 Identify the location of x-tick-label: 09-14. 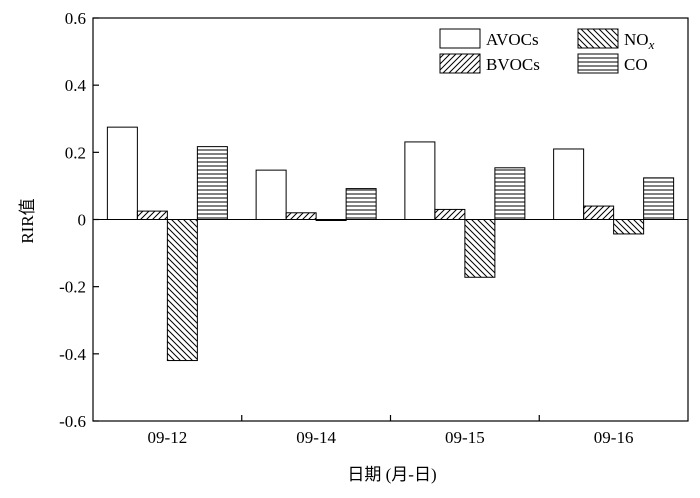
(316, 437).